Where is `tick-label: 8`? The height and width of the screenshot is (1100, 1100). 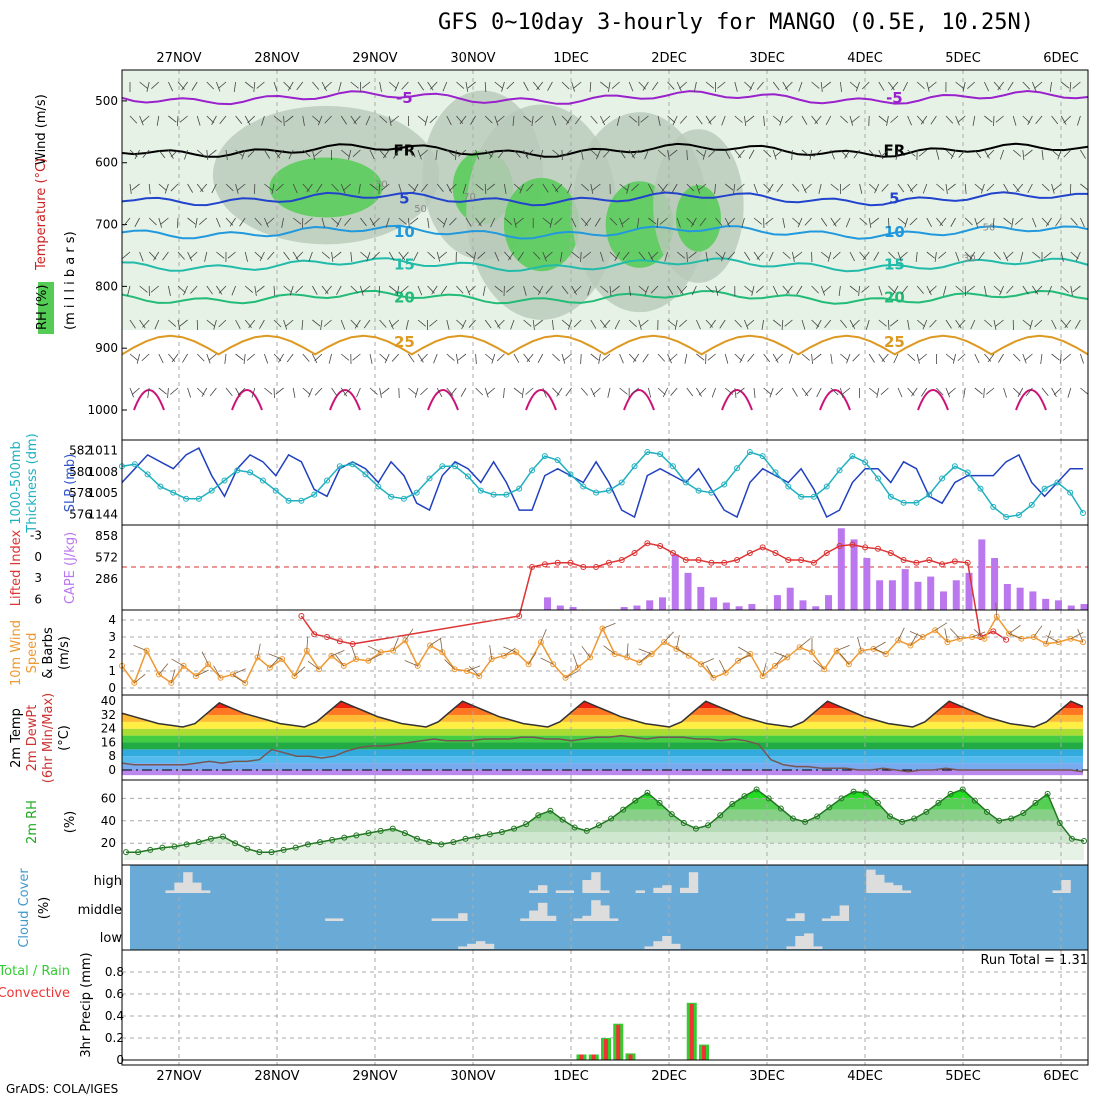 tick-label: 8 is located at coordinates (112, 756).